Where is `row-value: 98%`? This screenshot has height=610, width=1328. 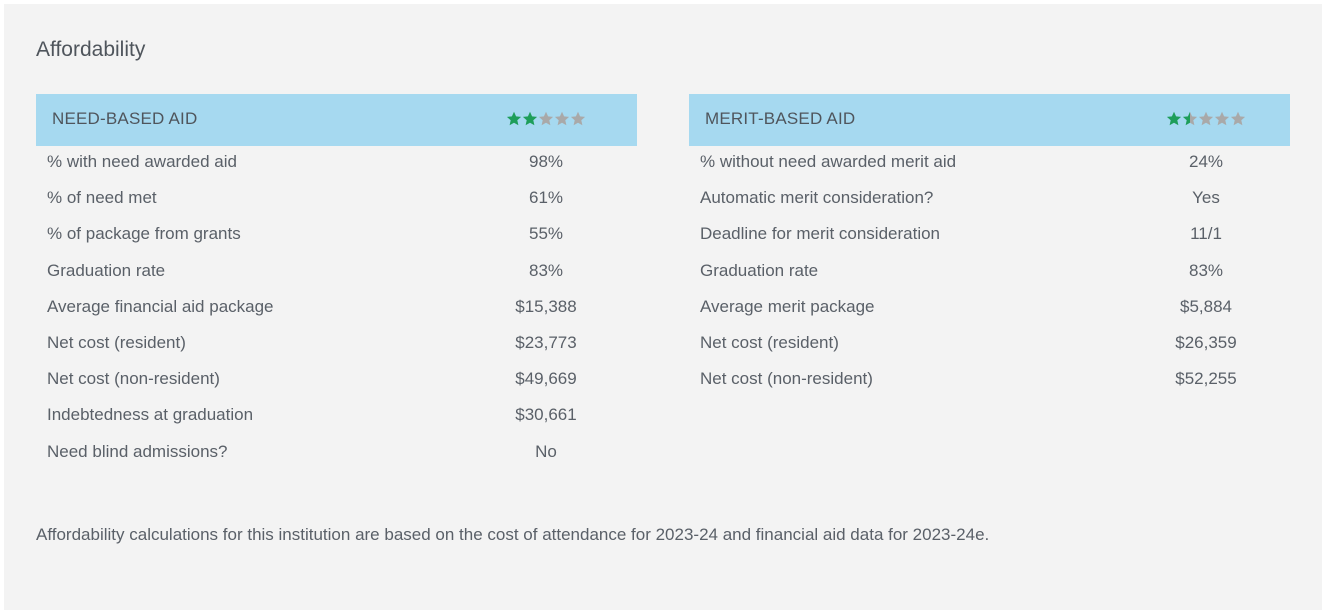
row-value: 98% is located at coordinates (546, 161).